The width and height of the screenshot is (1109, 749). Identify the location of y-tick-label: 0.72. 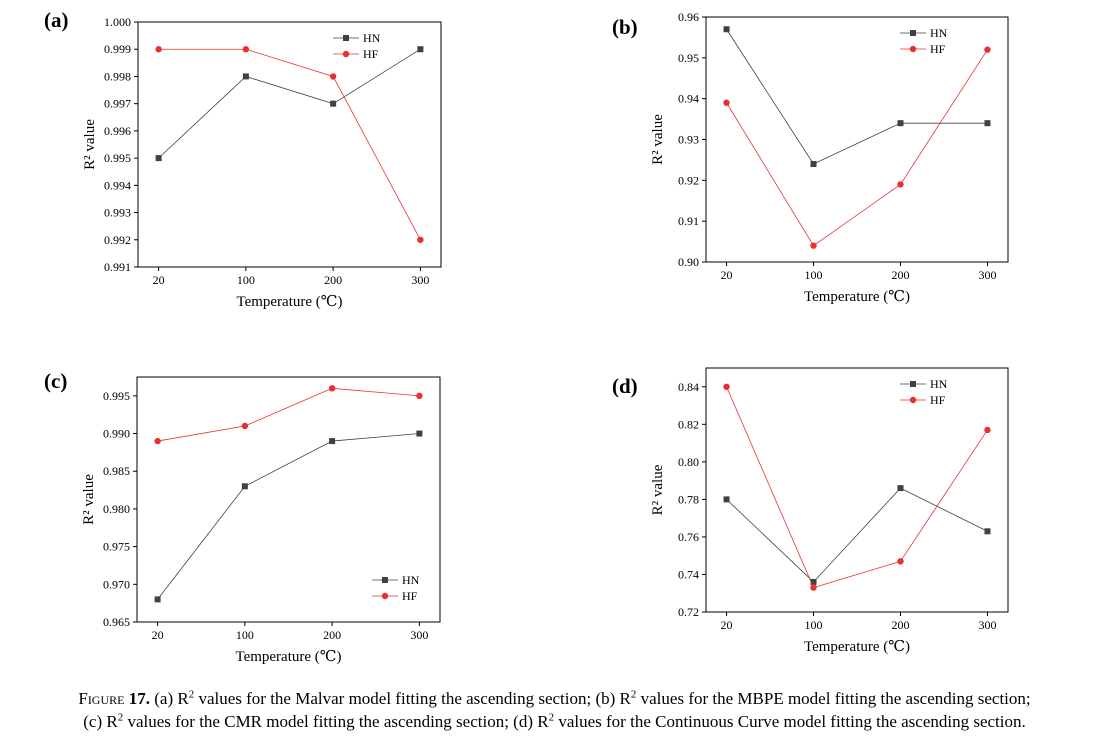
(688, 612).